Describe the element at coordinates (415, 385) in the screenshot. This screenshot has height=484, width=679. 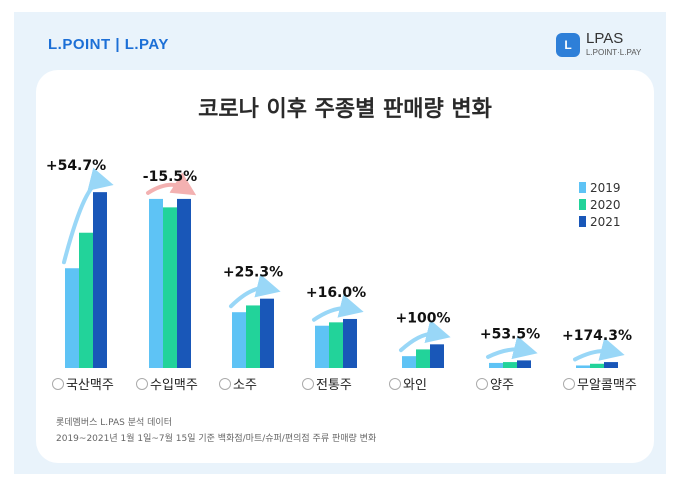
I see `category-label-4: 와인` at that location.